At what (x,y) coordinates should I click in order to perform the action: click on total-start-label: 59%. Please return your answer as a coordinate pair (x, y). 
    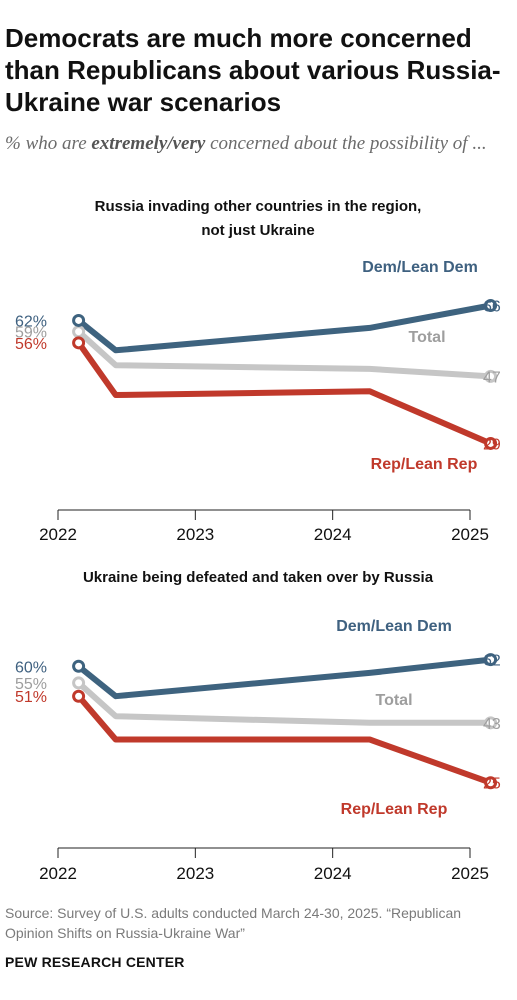
    Looking at the image, I should click on (31, 333).